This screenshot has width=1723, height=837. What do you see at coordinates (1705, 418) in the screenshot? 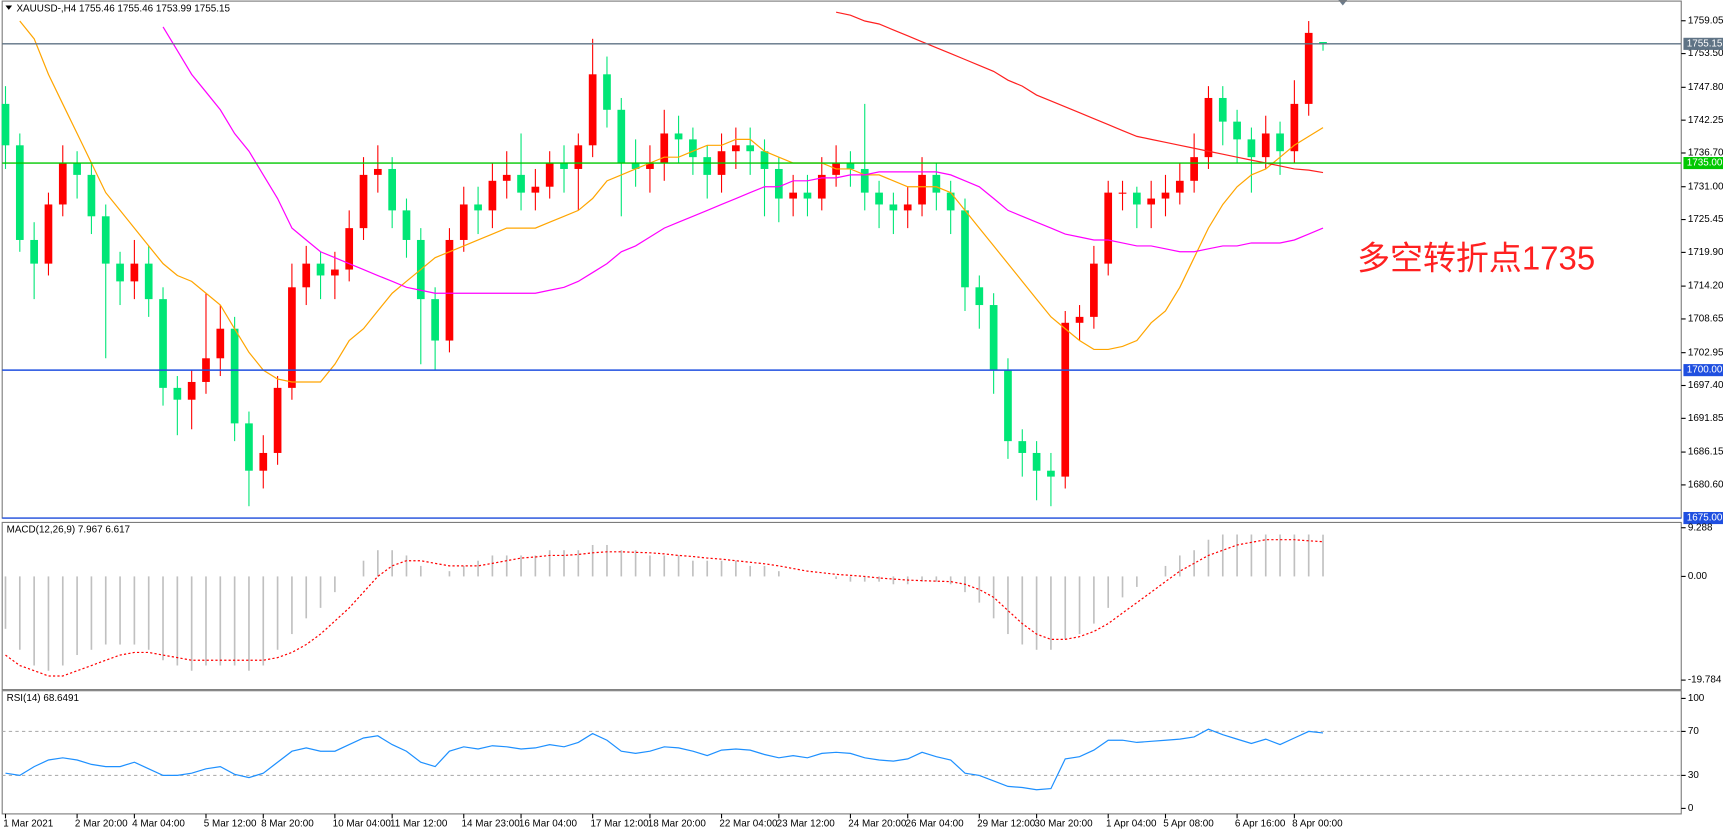
I see `y-tick-label: 1691.85` at bounding box center [1705, 418].